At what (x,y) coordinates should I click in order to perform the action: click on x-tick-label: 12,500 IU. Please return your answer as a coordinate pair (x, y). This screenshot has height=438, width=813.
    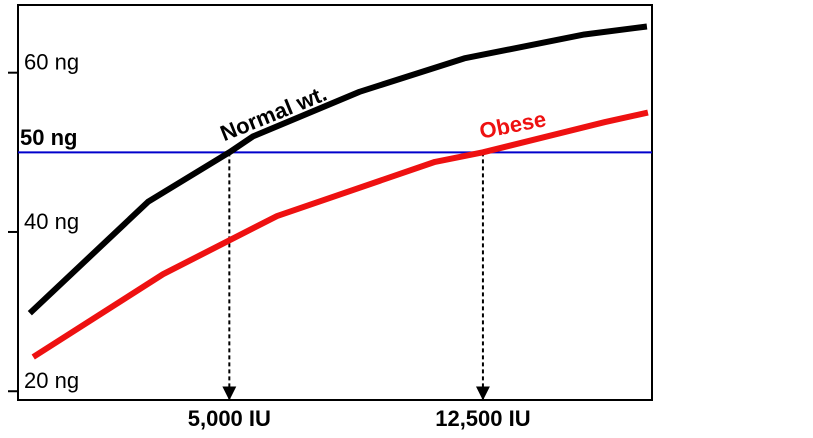
    Looking at the image, I should click on (482, 418).